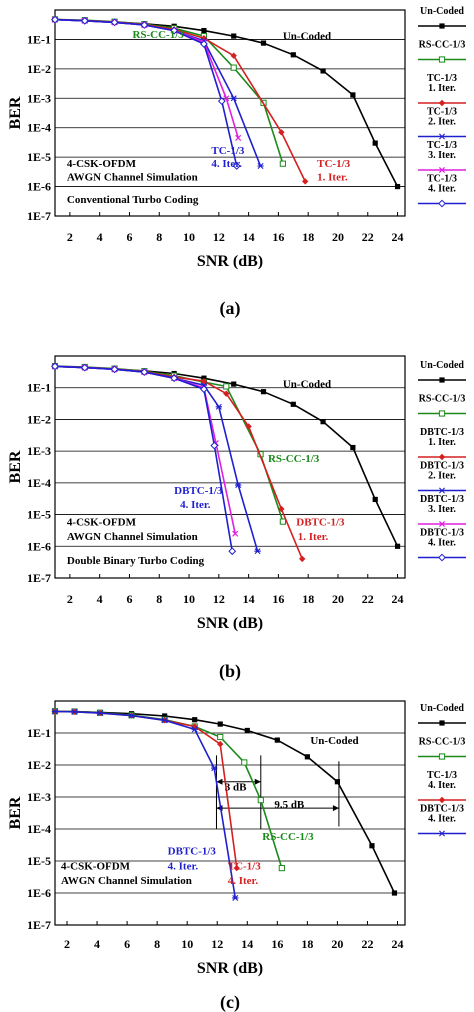 The width and height of the screenshot is (474, 1012). I want to click on legend-label: RS-CC-1/3, so click(442, 742).